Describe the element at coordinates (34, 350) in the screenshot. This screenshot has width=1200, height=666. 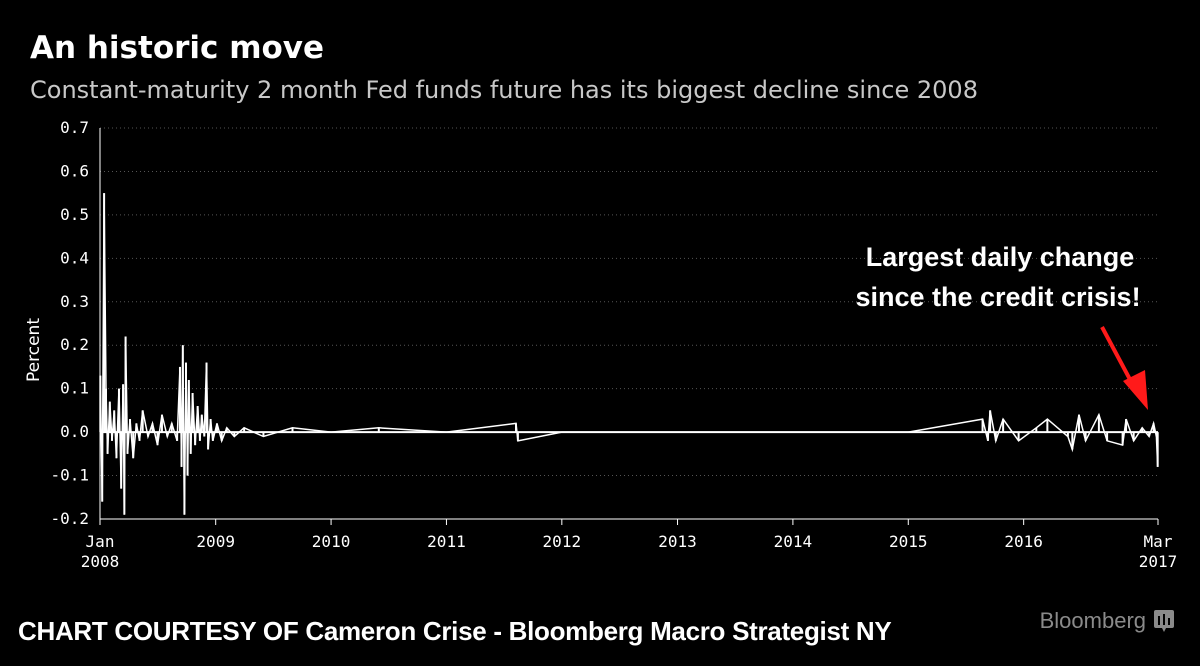
I see `y-axis-label: Percent` at that location.